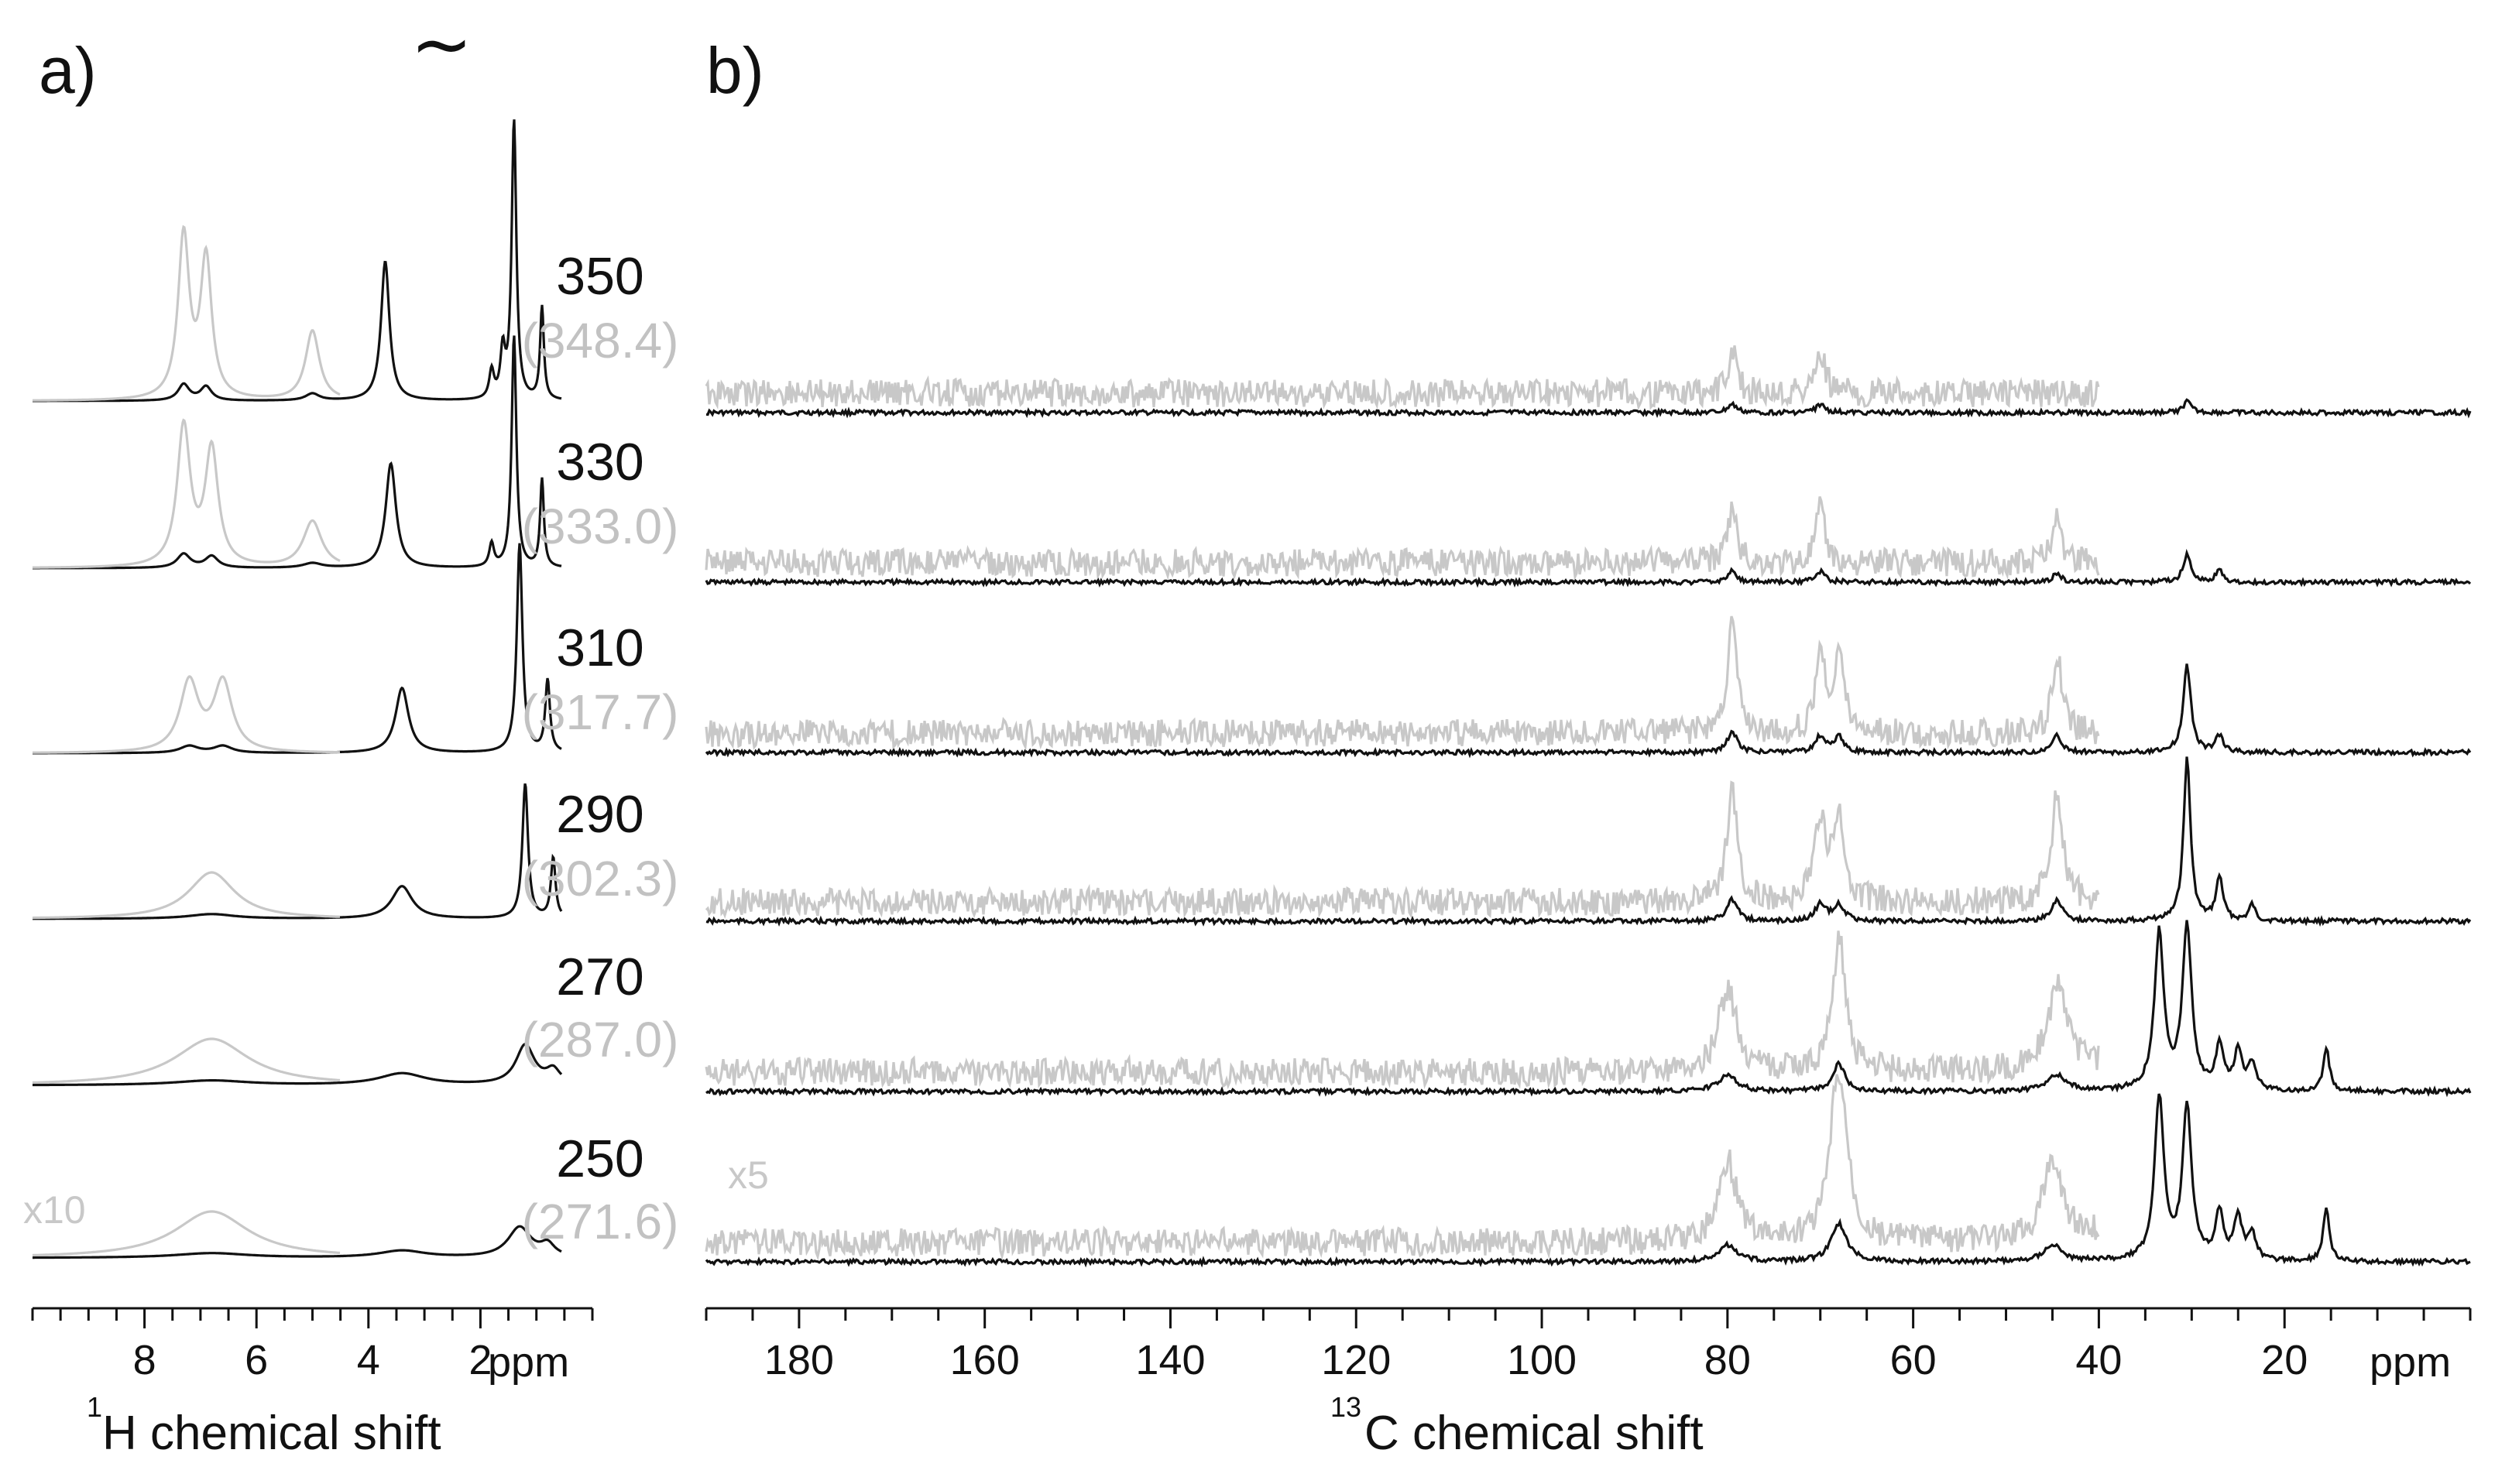 The width and height of the screenshot is (2495, 1484). What do you see at coordinates (2284, 1360) in the screenshot?
I see `tick-label-20: 20` at bounding box center [2284, 1360].